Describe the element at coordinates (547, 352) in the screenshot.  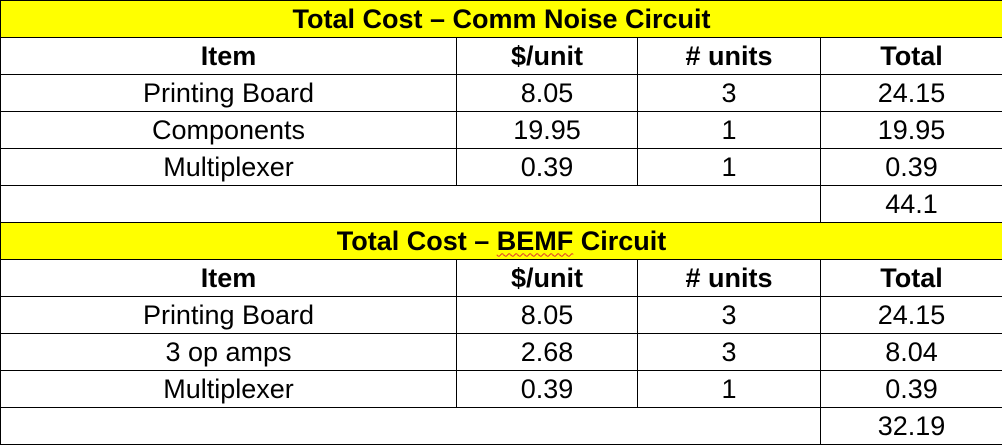
I see `cell-unit-price: 2.68` at that location.